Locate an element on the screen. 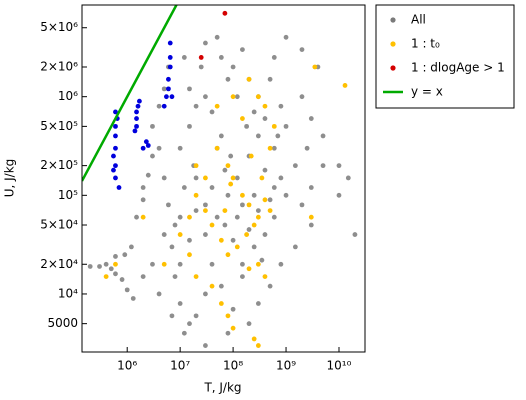  x-tick-label: 10¹⁰ is located at coordinates (339, 366).